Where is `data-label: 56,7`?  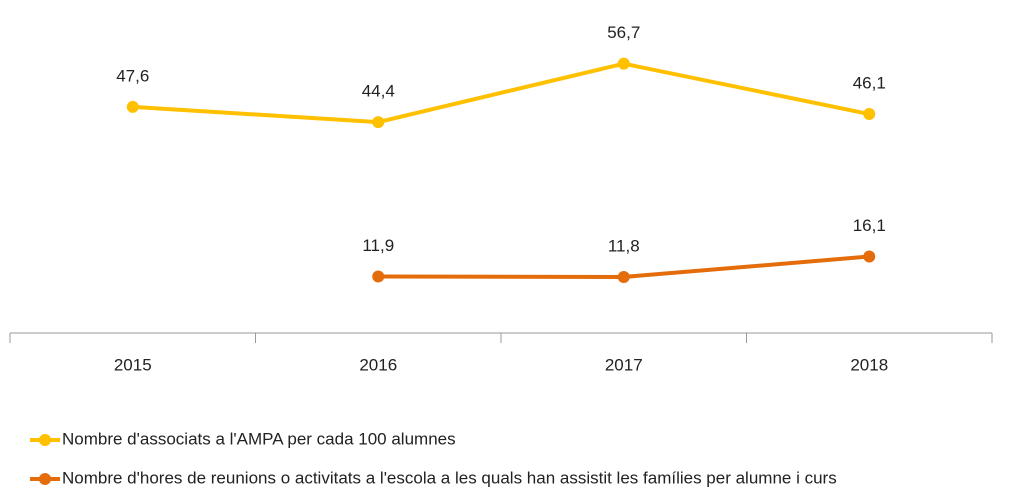
data-label: 56,7 is located at coordinates (623, 32).